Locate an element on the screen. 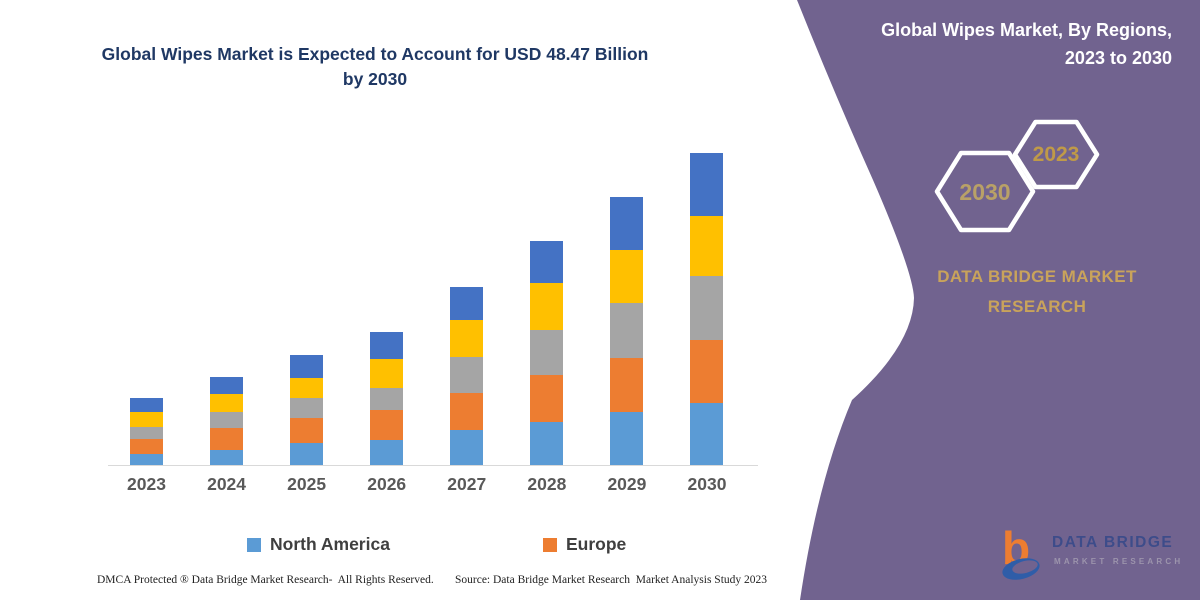 Image resolution: width=1200 pixels, height=600 pixels. hexagon-large is located at coordinates (985, 191).